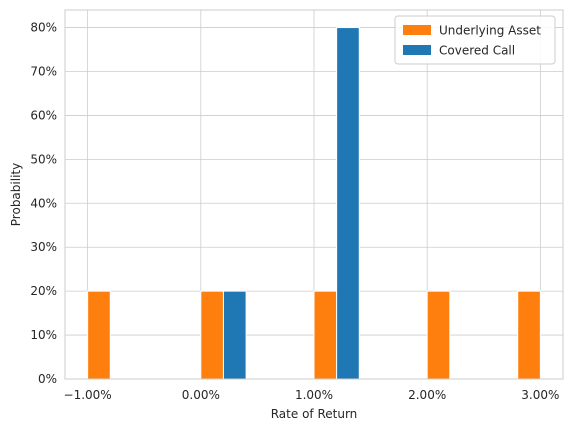  What do you see at coordinates (201, 395) in the screenshot?
I see `x-tick-label: 0.00%` at bounding box center [201, 395].